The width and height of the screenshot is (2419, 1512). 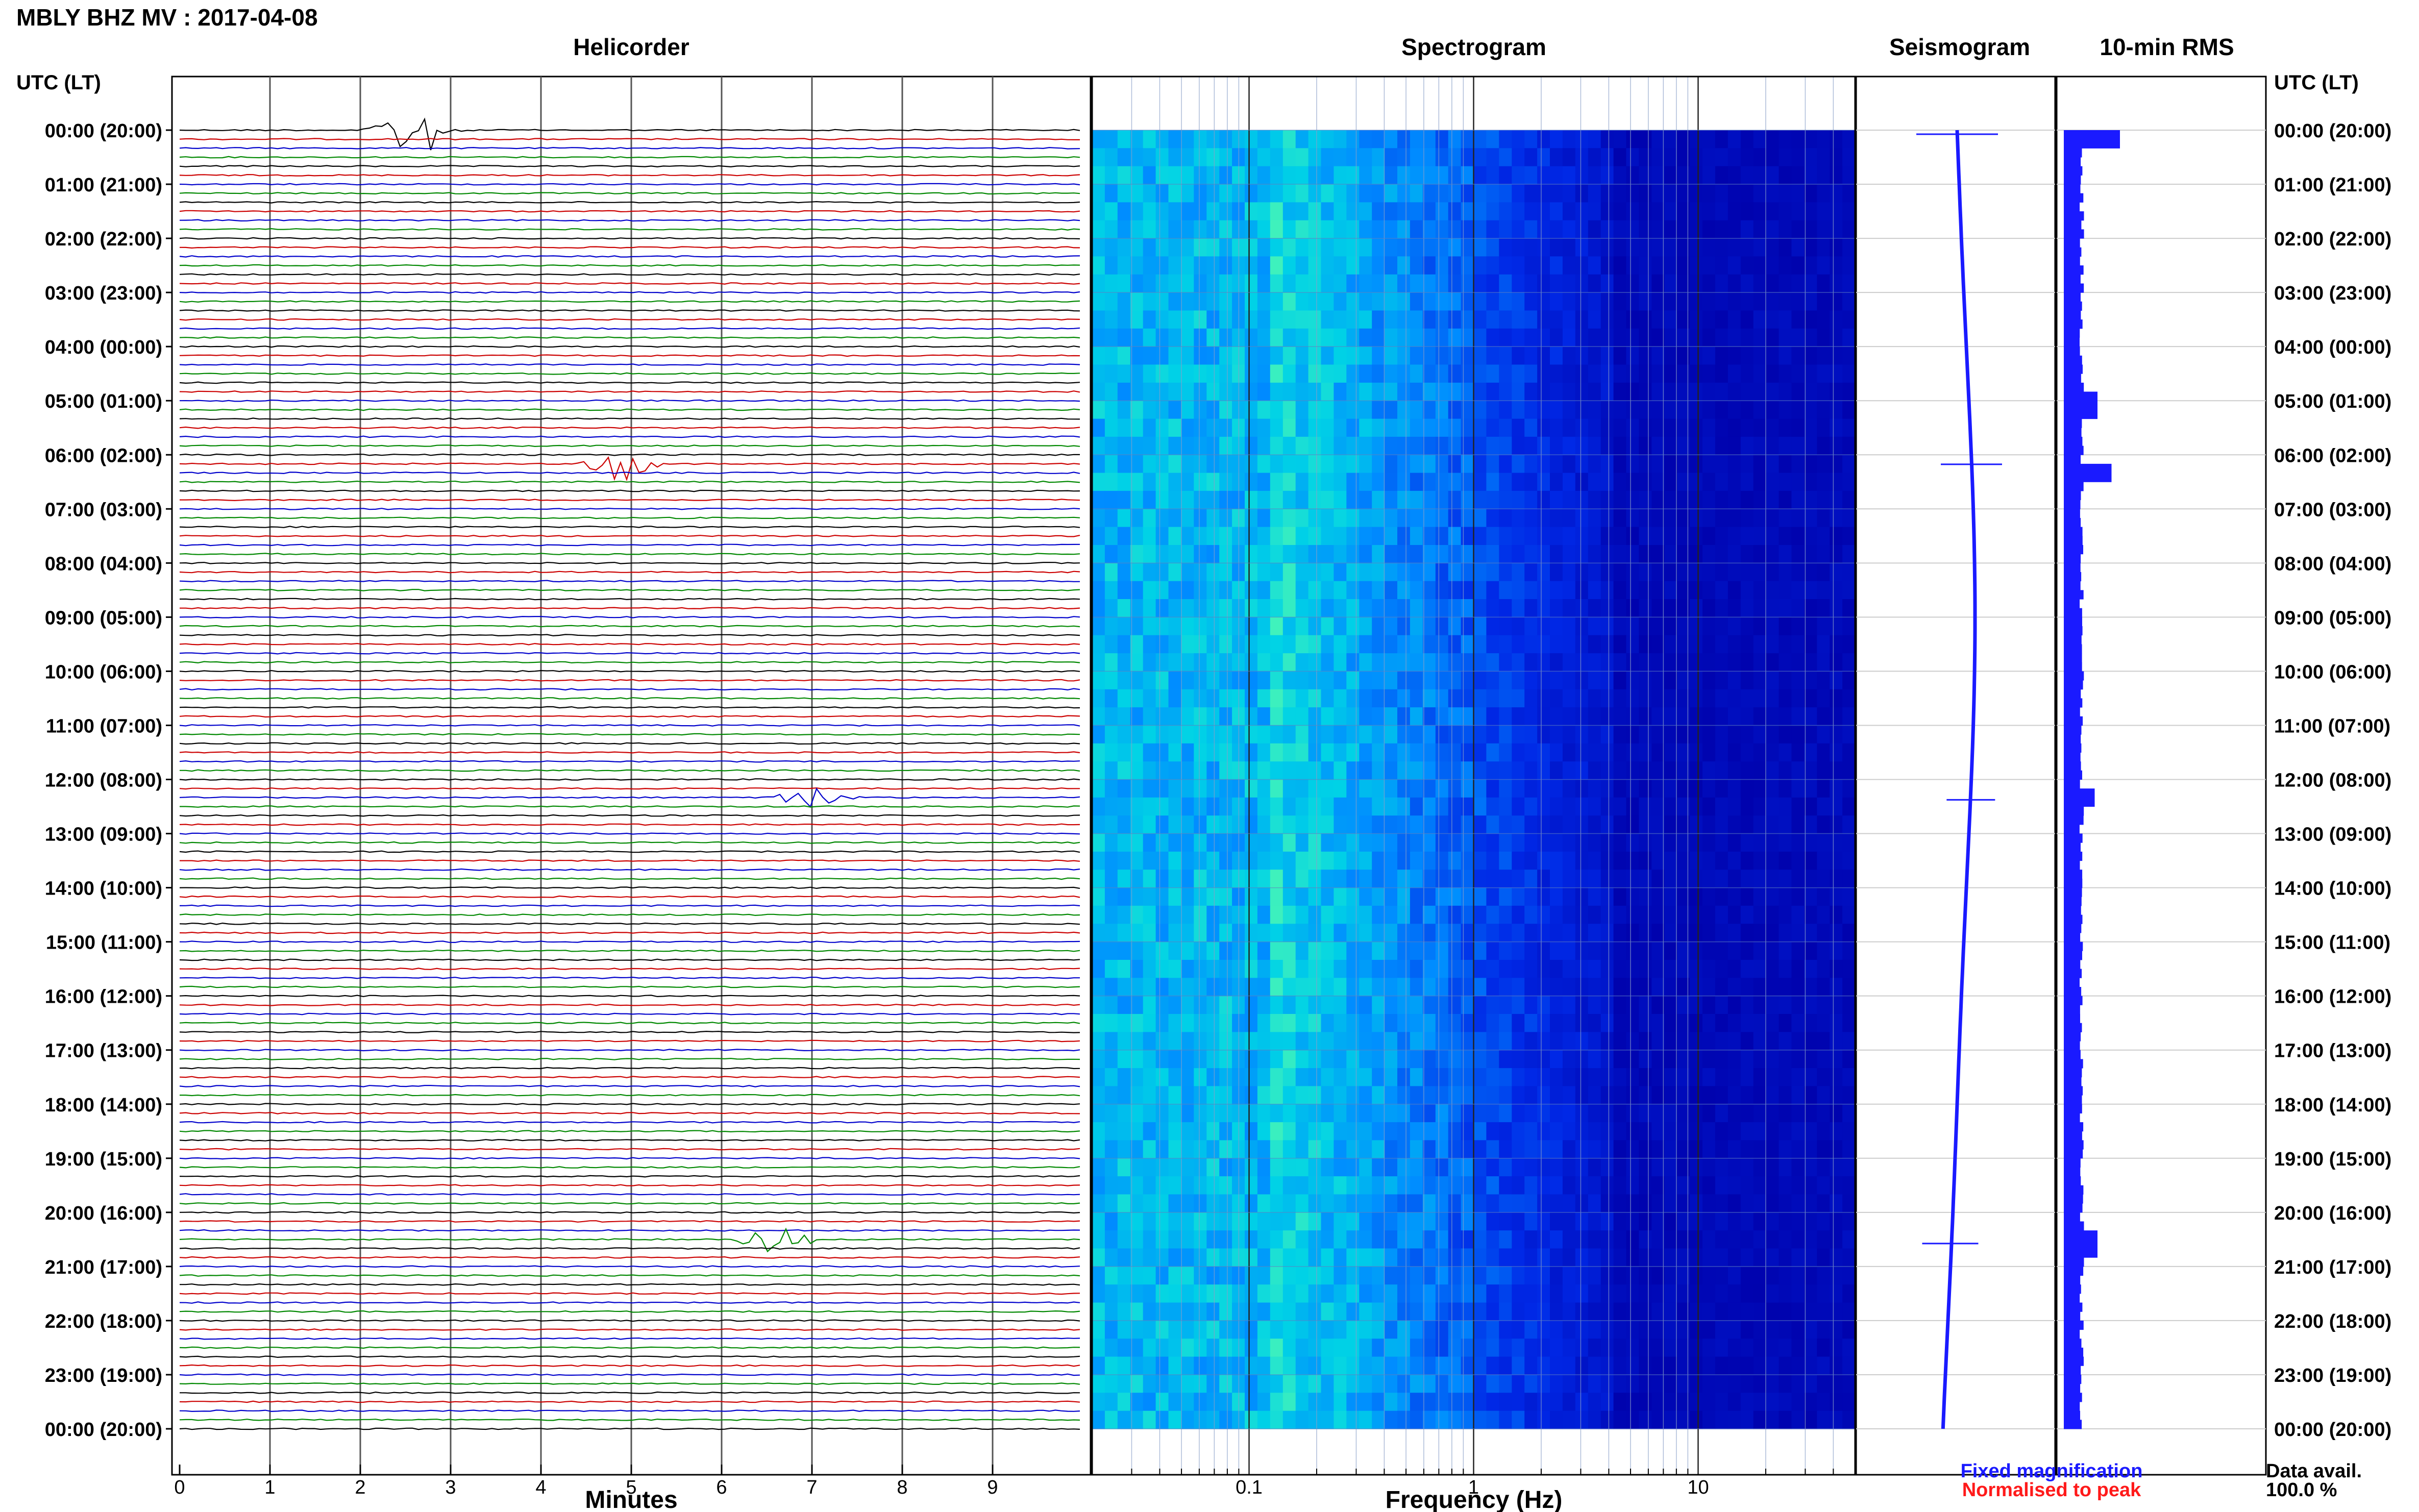 What do you see at coordinates (2073, 955) in the screenshot?
I see `rms-bar` at bounding box center [2073, 955].